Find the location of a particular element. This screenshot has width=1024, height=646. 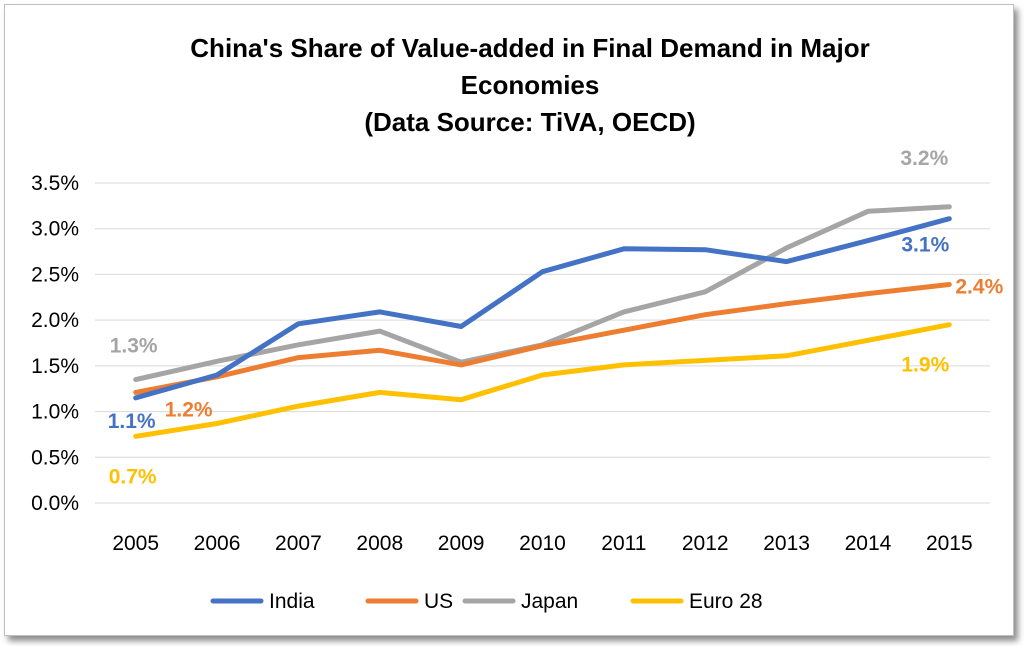

y-tick-label: 0.0% is located at coordinates (55, 503).